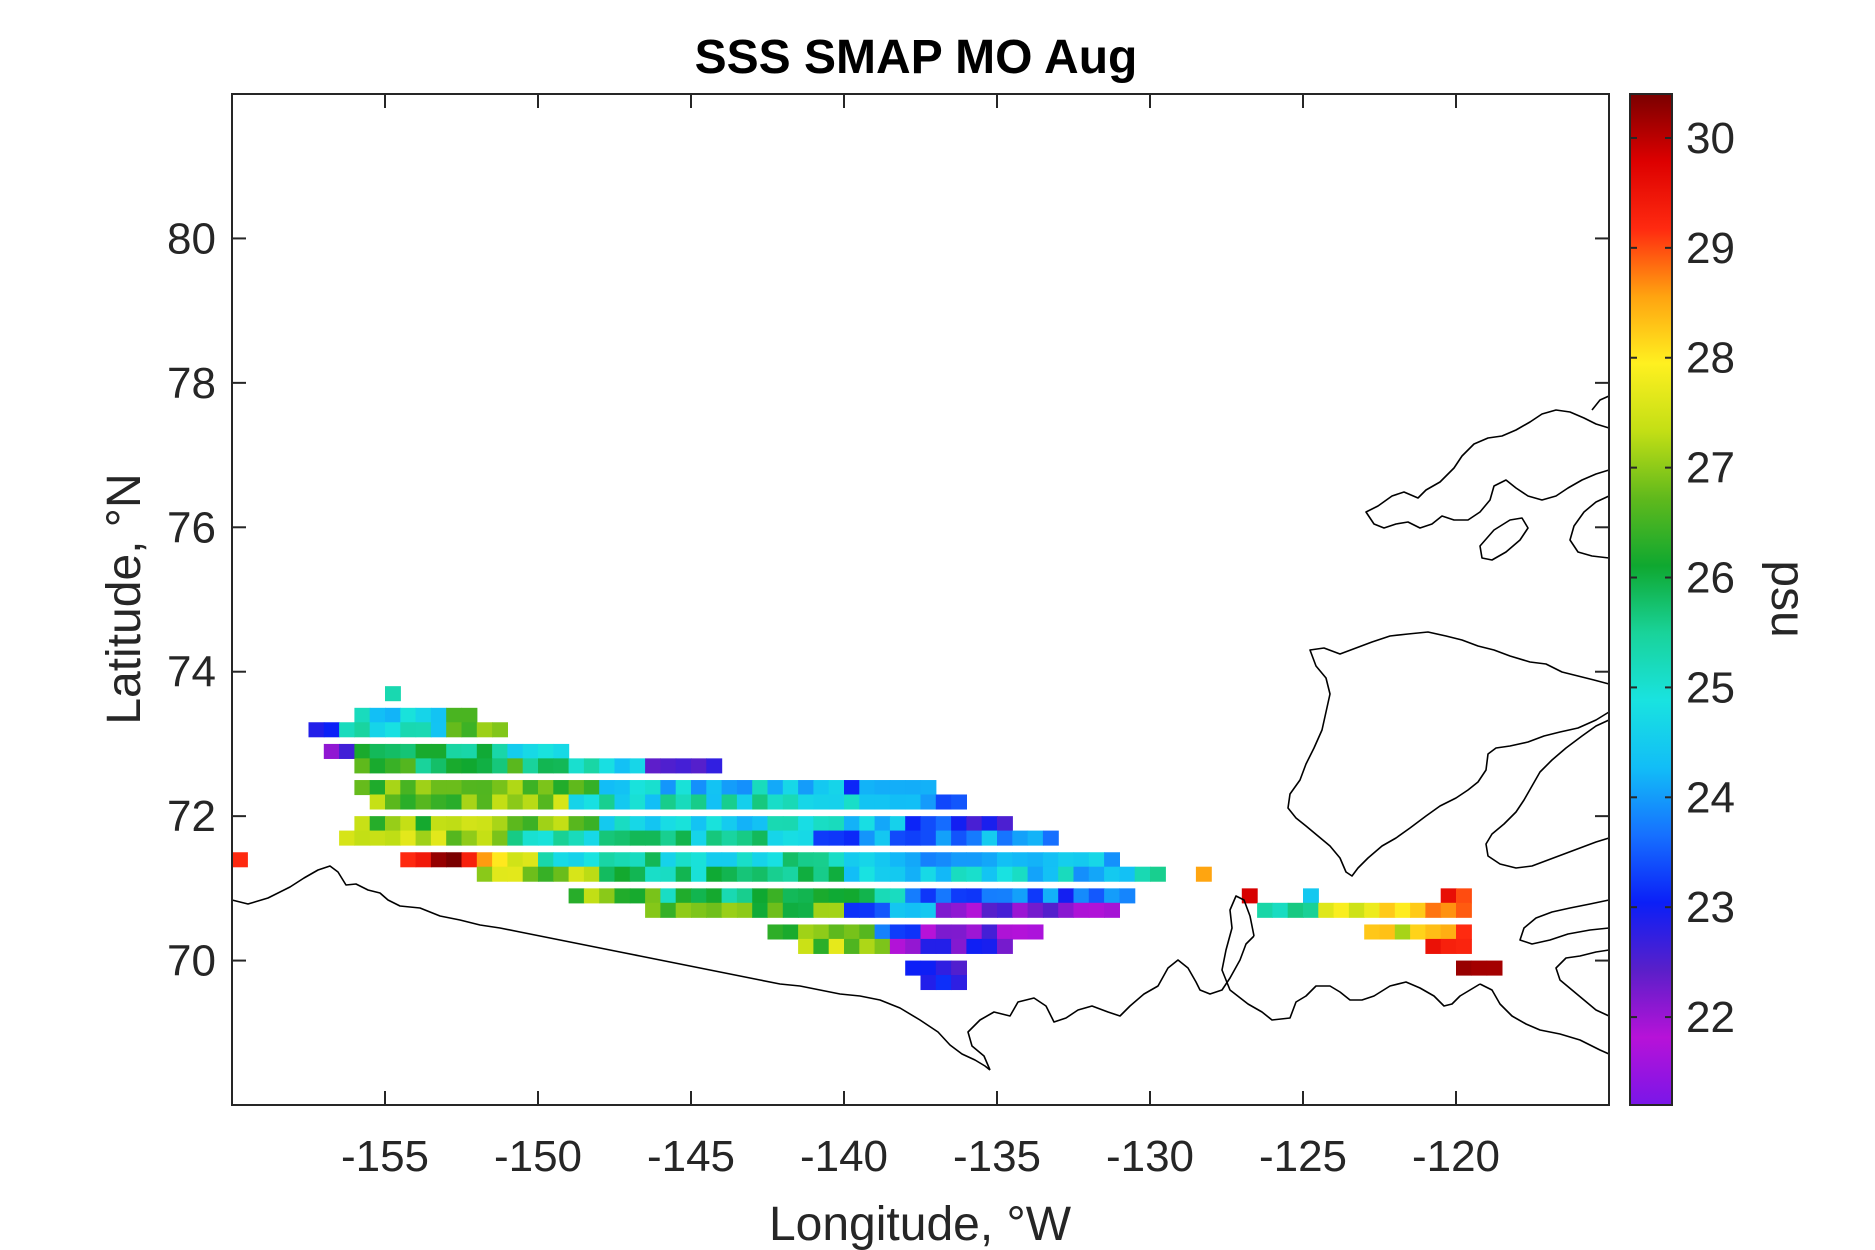 Image resolution: width=1875 pixels, height=1250 pixels. I want to click on coastline-victoria-south, so click(1564, 922).